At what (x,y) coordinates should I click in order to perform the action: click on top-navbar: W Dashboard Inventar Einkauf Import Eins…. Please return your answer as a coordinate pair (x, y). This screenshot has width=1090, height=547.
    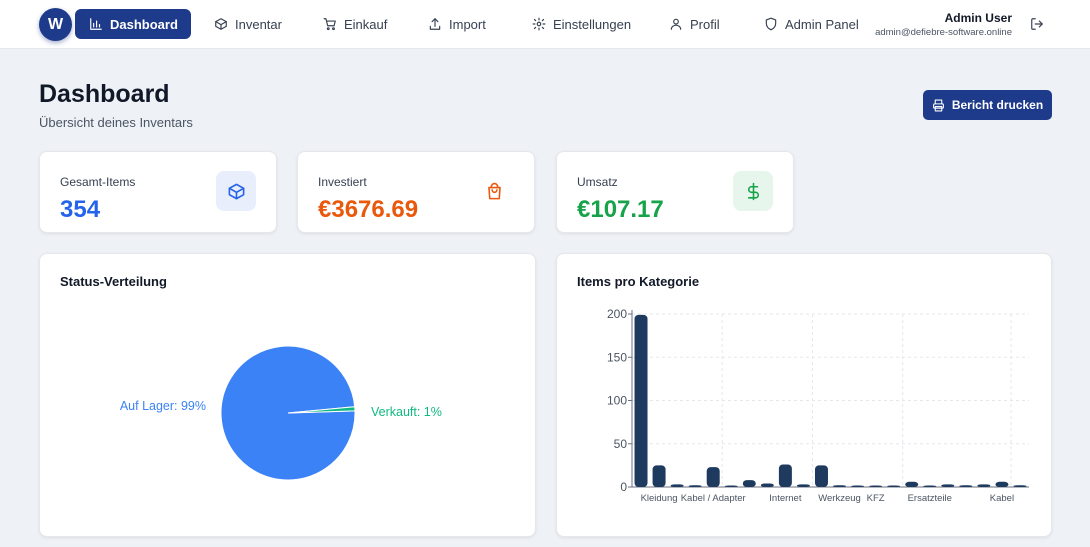
    Looking at the image, I should click on (545, 24).